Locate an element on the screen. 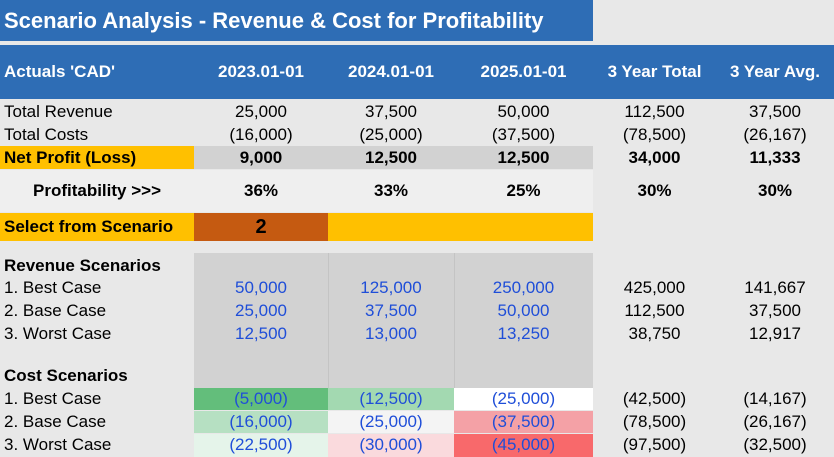  total-costs-cell: (37,500) is located at coordinates (523, 134).